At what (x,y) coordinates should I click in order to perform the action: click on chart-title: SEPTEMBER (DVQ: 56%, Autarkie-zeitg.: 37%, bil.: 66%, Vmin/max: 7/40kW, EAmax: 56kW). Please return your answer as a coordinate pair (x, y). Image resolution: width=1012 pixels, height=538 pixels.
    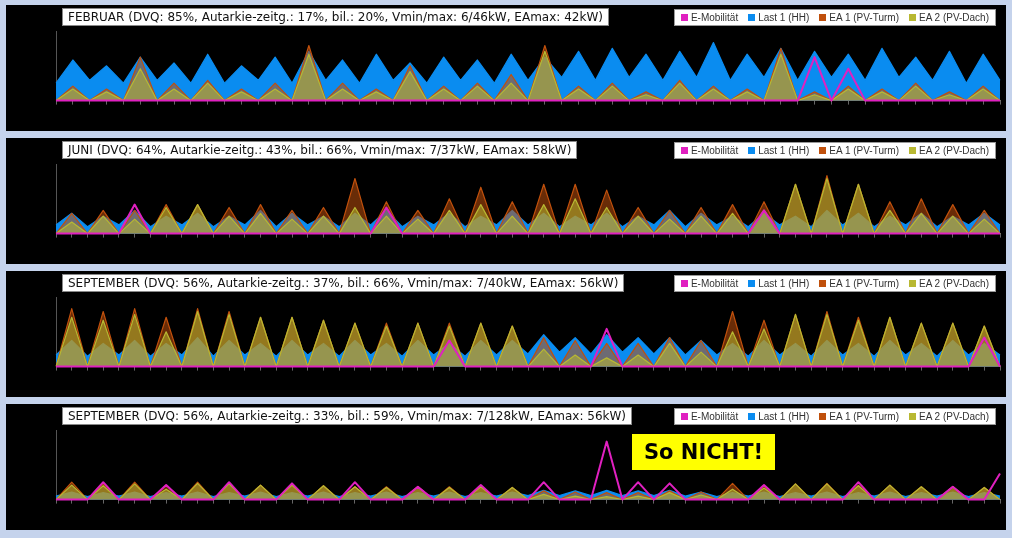
    Looking at the image, I should click on (343, 283).